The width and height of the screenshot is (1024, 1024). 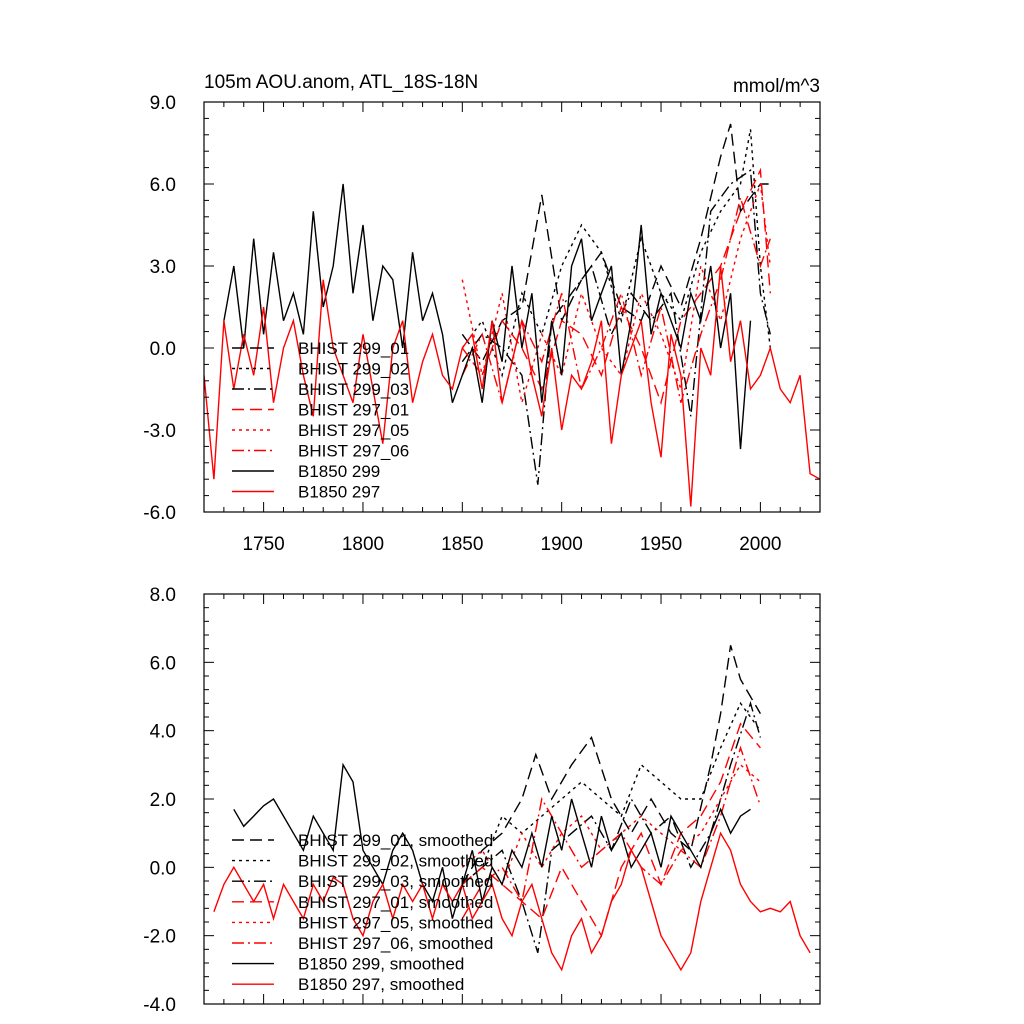 What do you see at coordinates (159, 431) in the screenshot?
I see `y-tick-label: -3.0` at bounding box center [159, 431].